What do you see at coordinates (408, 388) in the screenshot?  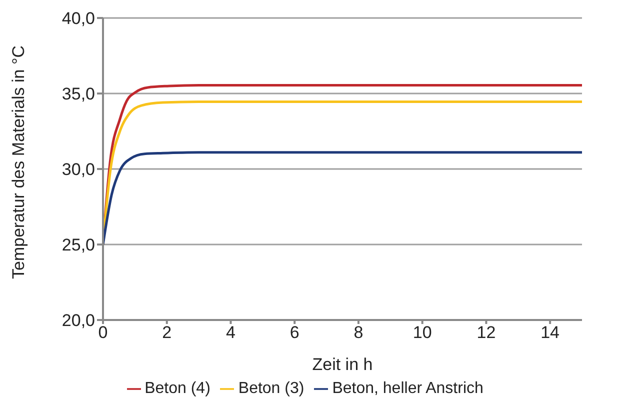 I see `legend-label: Beton, heller Anstrich` at bounding box center [408, 388].